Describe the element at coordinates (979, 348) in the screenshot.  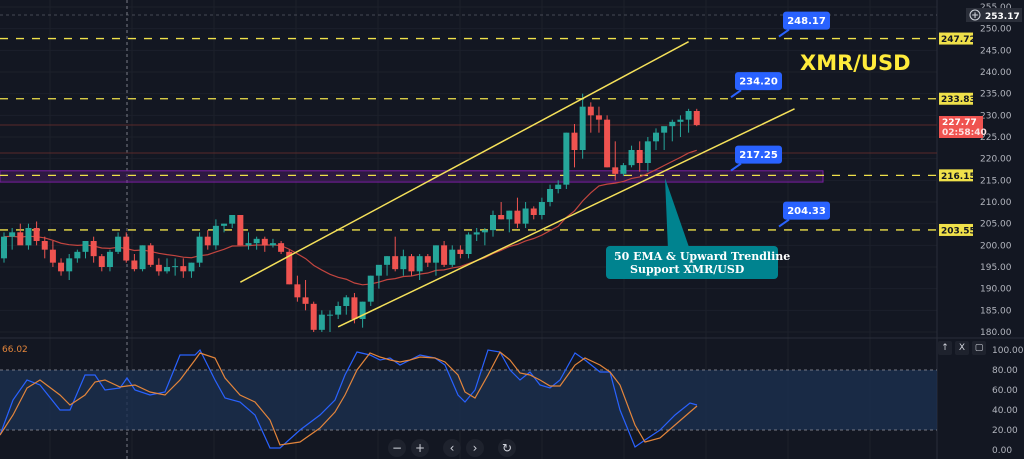
I see `pane-maximize-button: ▢` at that location.